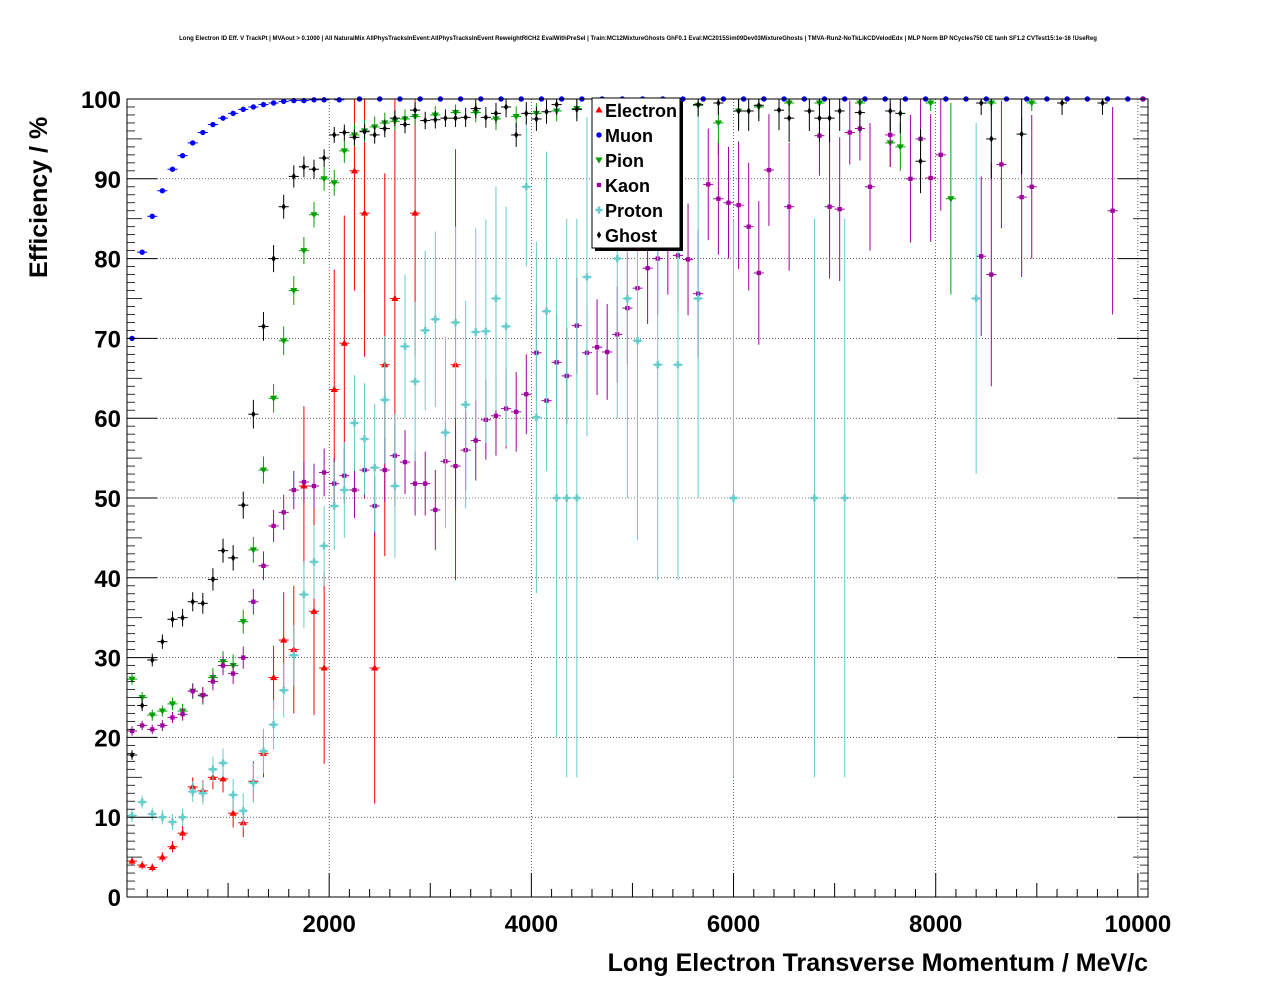  Describe the element at coordinates (107, 818) in the screenshot. I see `y-tick-label: 10` at that location.